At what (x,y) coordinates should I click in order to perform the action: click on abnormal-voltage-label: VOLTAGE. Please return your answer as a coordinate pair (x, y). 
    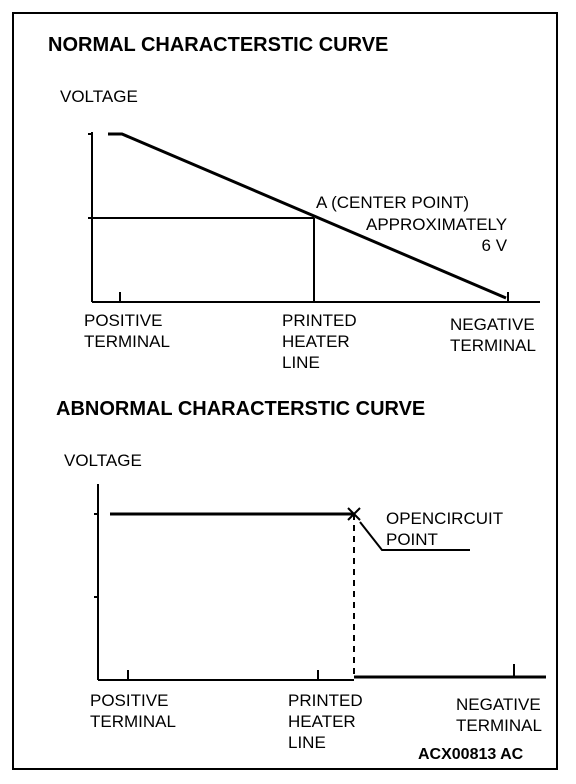
    Looking at the image, I should click on (103, 460).